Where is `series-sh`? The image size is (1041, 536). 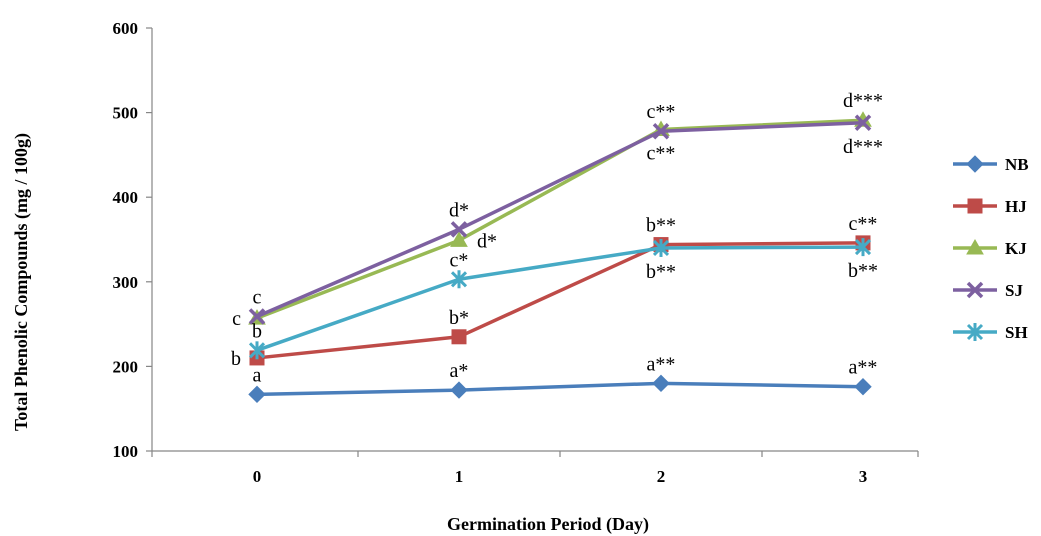
series-sh is located at coordinates (560, 299).